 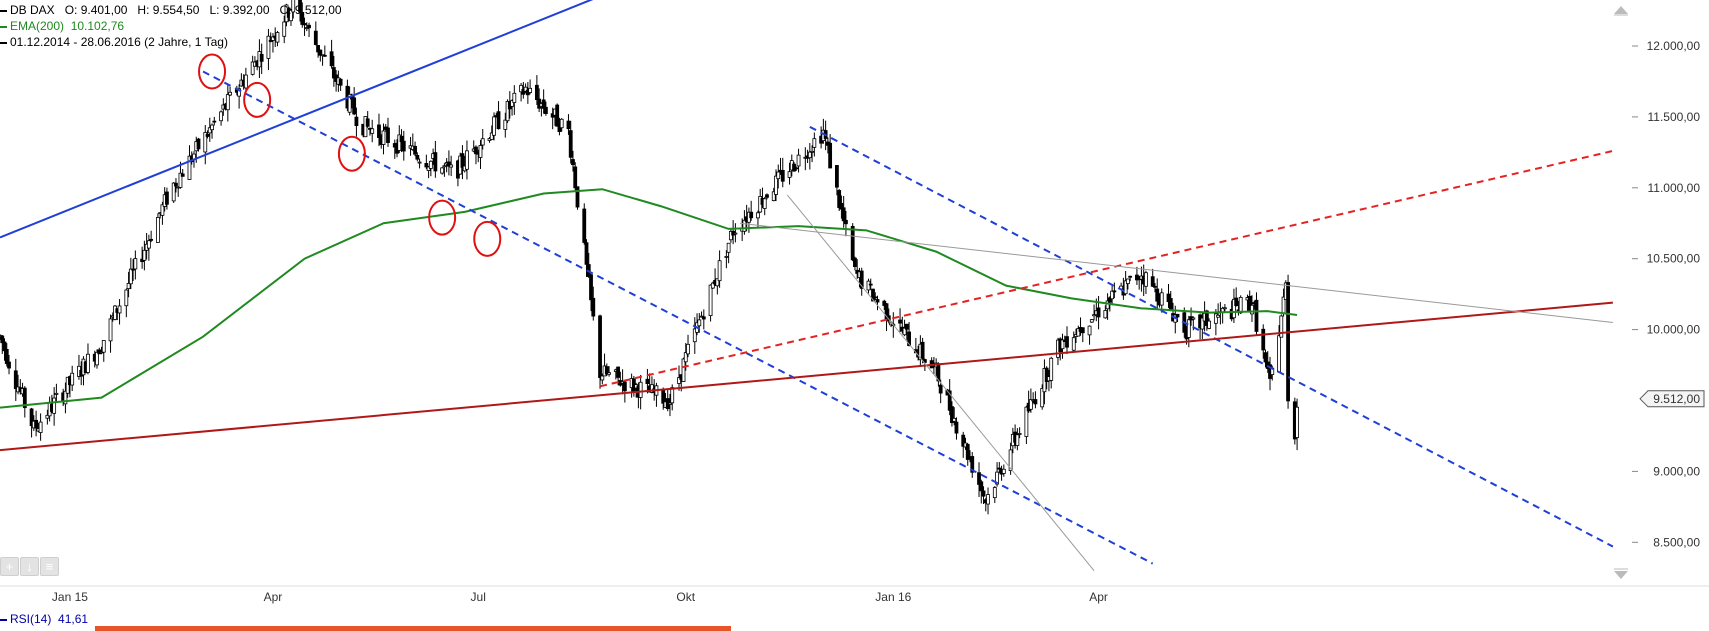 What do you see at coordinates (3, 42) in the screenshot?
I see `range-swatch` at bounding box center [3, 42].